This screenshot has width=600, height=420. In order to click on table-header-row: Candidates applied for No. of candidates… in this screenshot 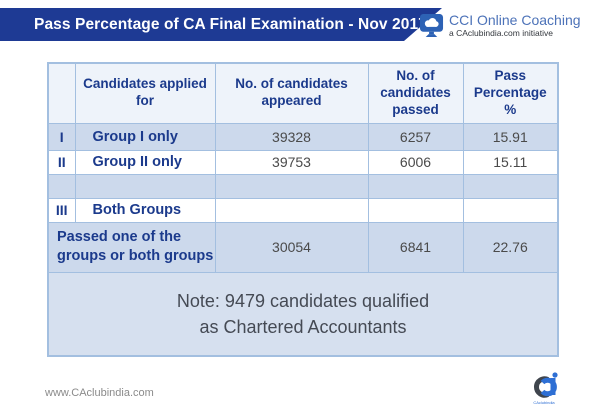, I will do `click(303, 93)`.